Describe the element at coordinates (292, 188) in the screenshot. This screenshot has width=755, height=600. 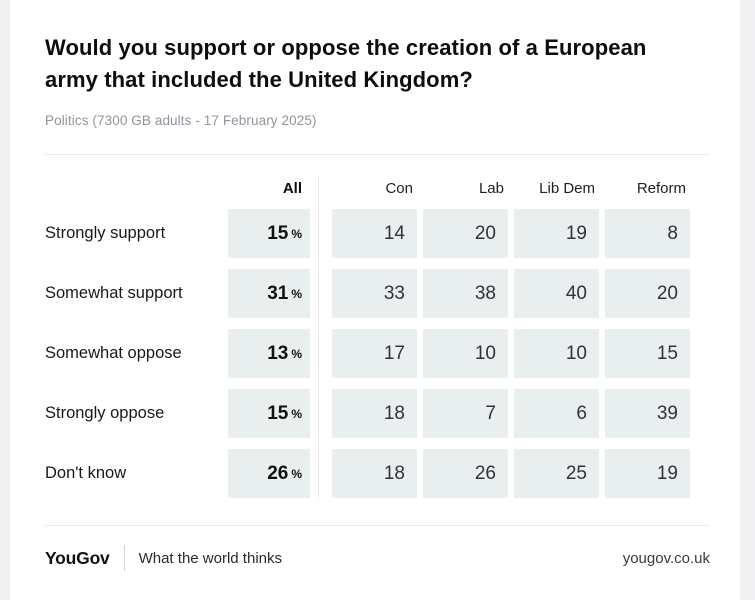
I see `column-header-all: All` at that location.